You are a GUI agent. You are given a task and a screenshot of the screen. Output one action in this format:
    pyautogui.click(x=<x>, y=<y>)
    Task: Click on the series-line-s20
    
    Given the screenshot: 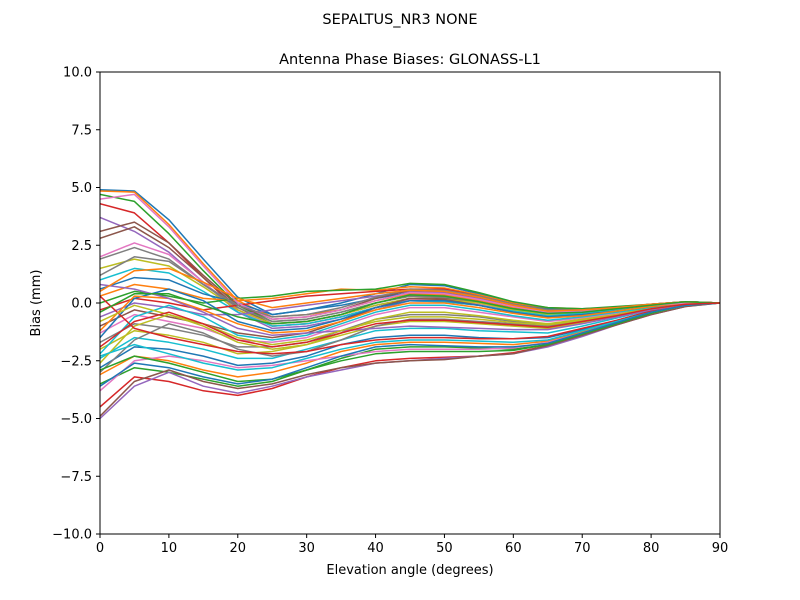 What is the action you would take?
    pyautogui.click(x=410, y=331)
    